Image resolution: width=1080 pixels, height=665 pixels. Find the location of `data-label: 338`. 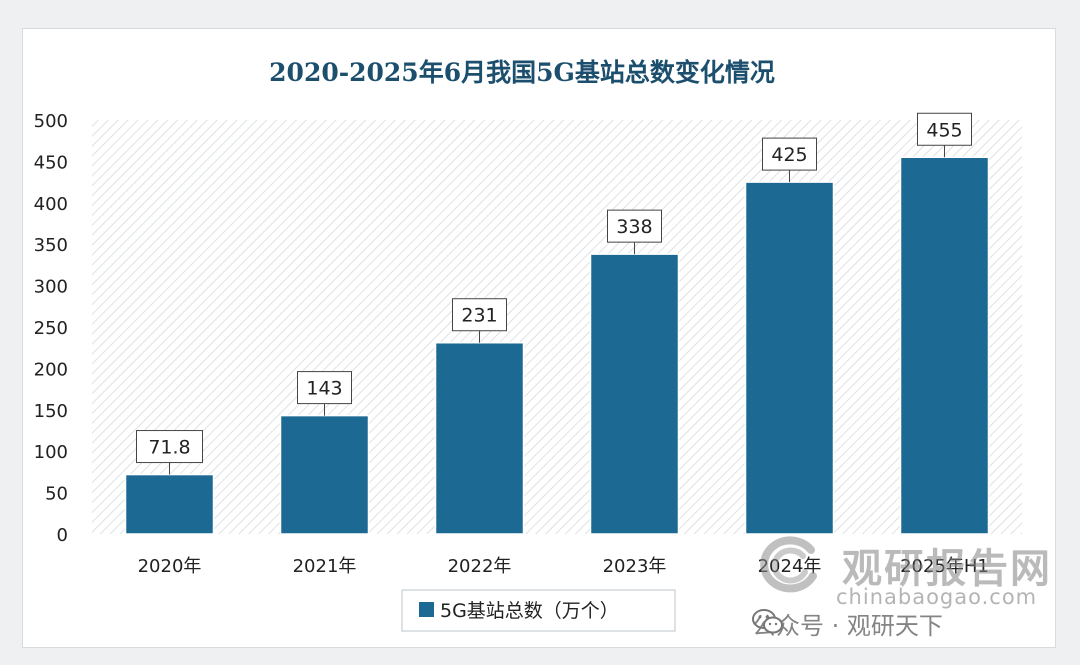

data-label: 338 is located at coordinates (634, 227).